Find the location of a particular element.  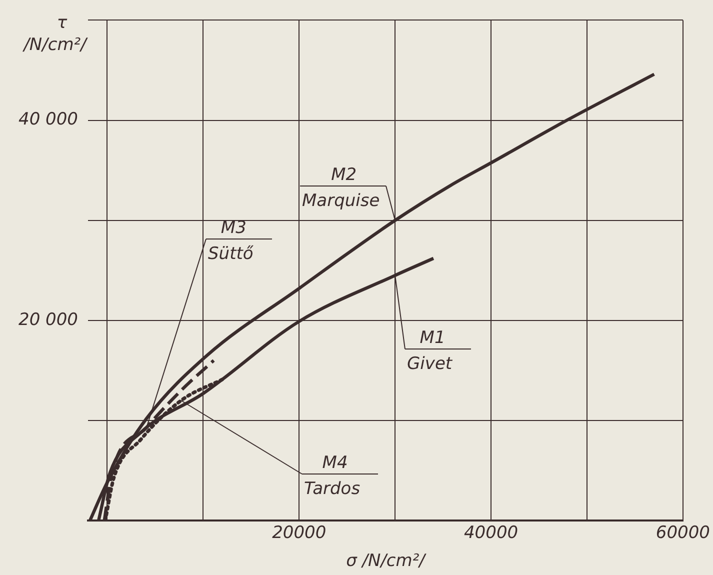

x-tick-label: 40000 is located at coordinates (491, 533).